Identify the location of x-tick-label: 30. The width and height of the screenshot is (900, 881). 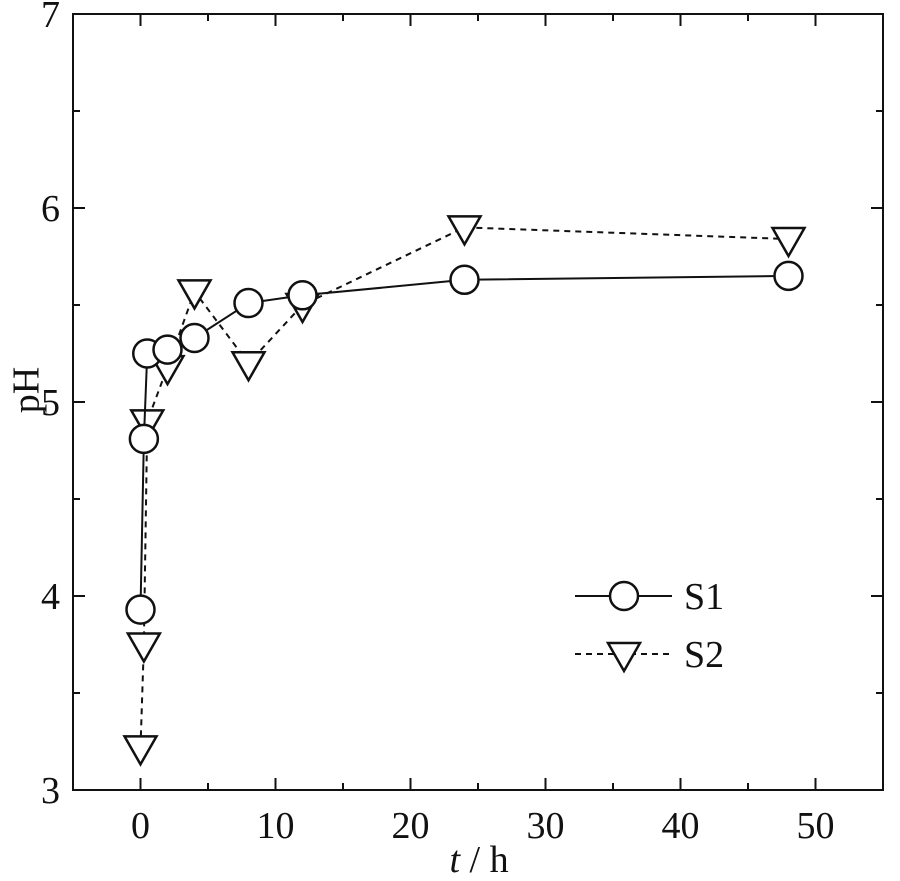
(546, 826).